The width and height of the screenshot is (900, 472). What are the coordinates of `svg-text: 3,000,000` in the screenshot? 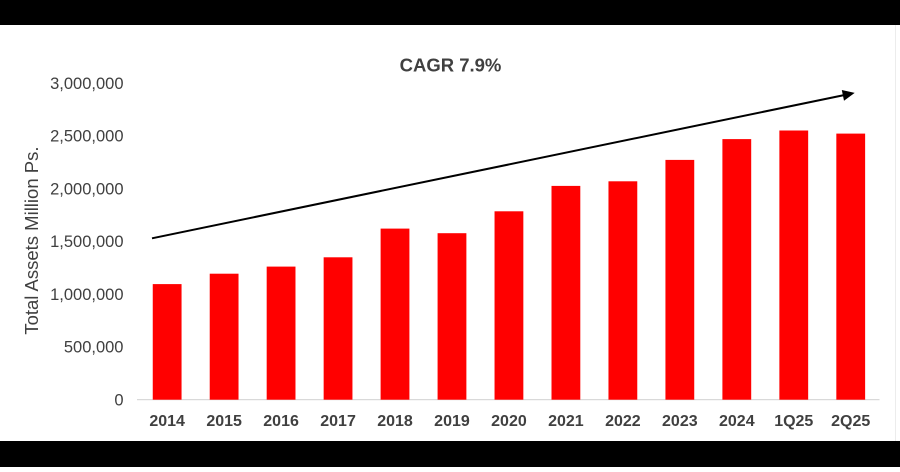 It's located at (86, 84).